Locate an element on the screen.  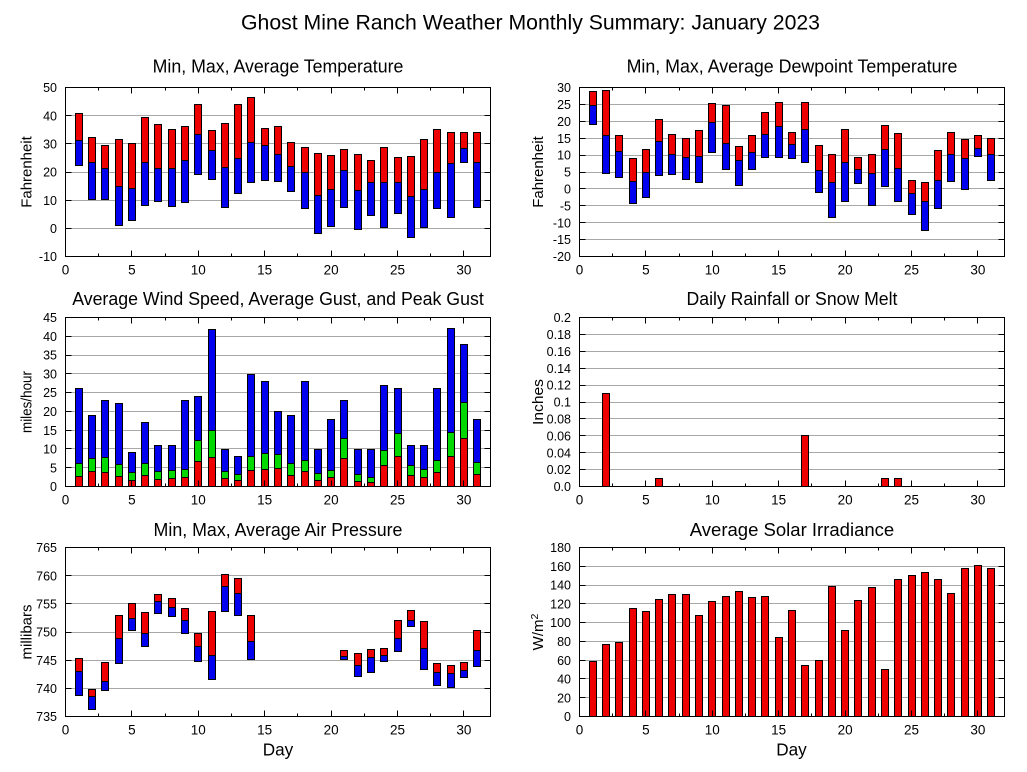
svg-text: miles/hour is located at coordinates (27, 402).